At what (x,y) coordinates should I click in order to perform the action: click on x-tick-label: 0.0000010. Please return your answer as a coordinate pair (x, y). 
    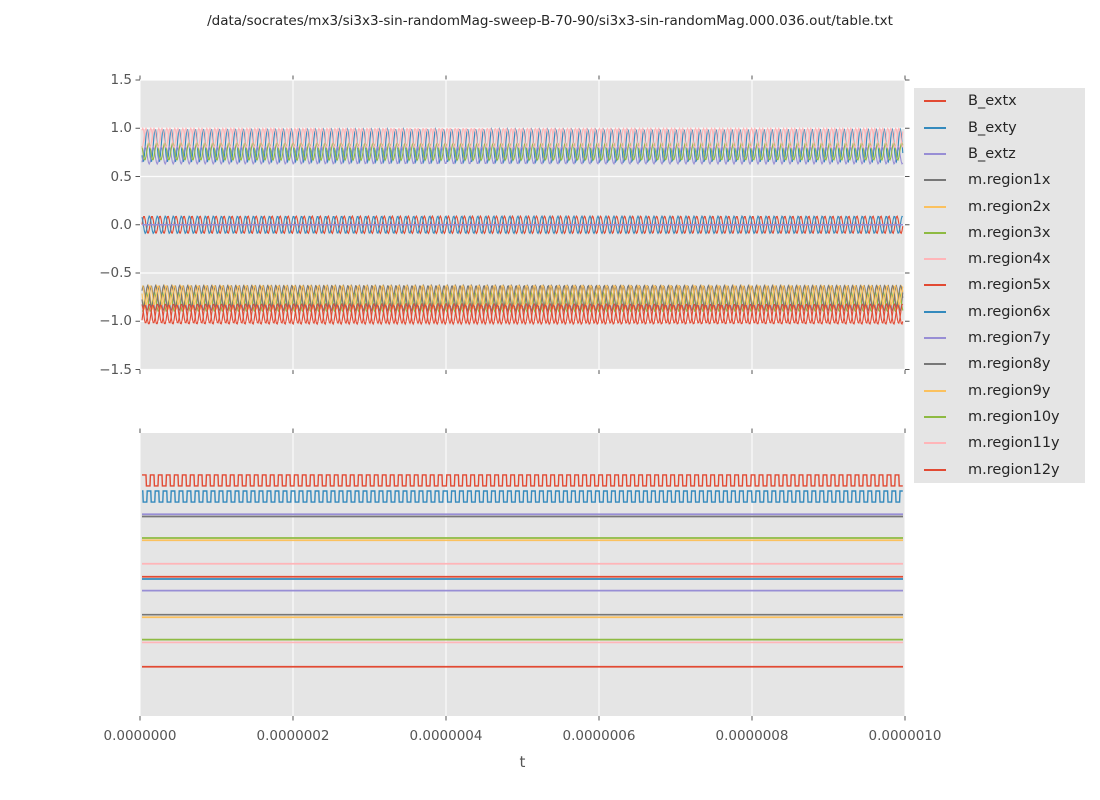
    Looking at the image, I should click on (905, 736).